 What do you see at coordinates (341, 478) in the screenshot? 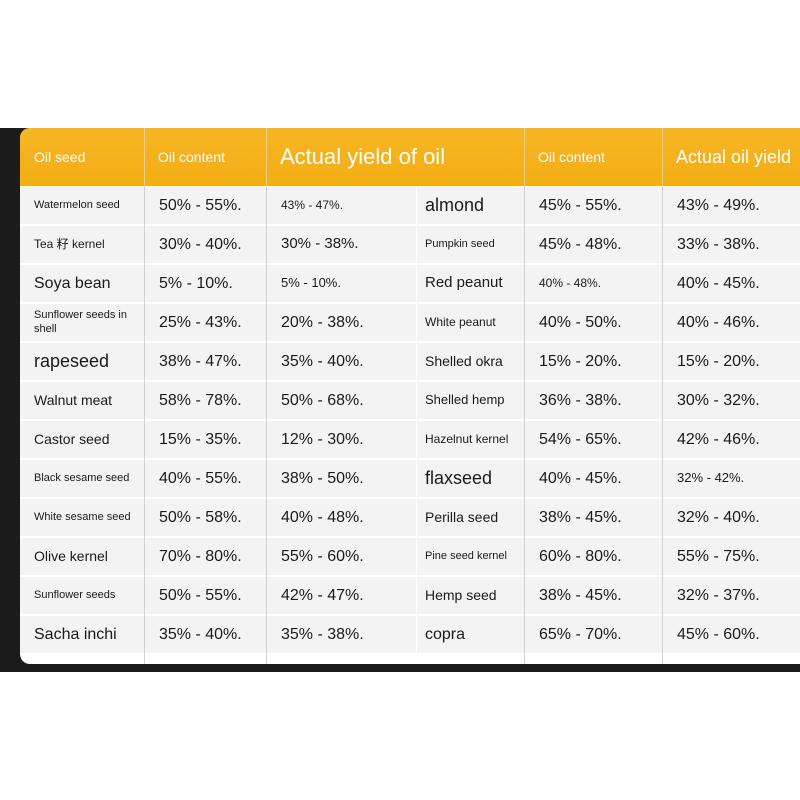
I see `actual-yield-cell: 38% - 50%.` at bounding box center [341, 478].